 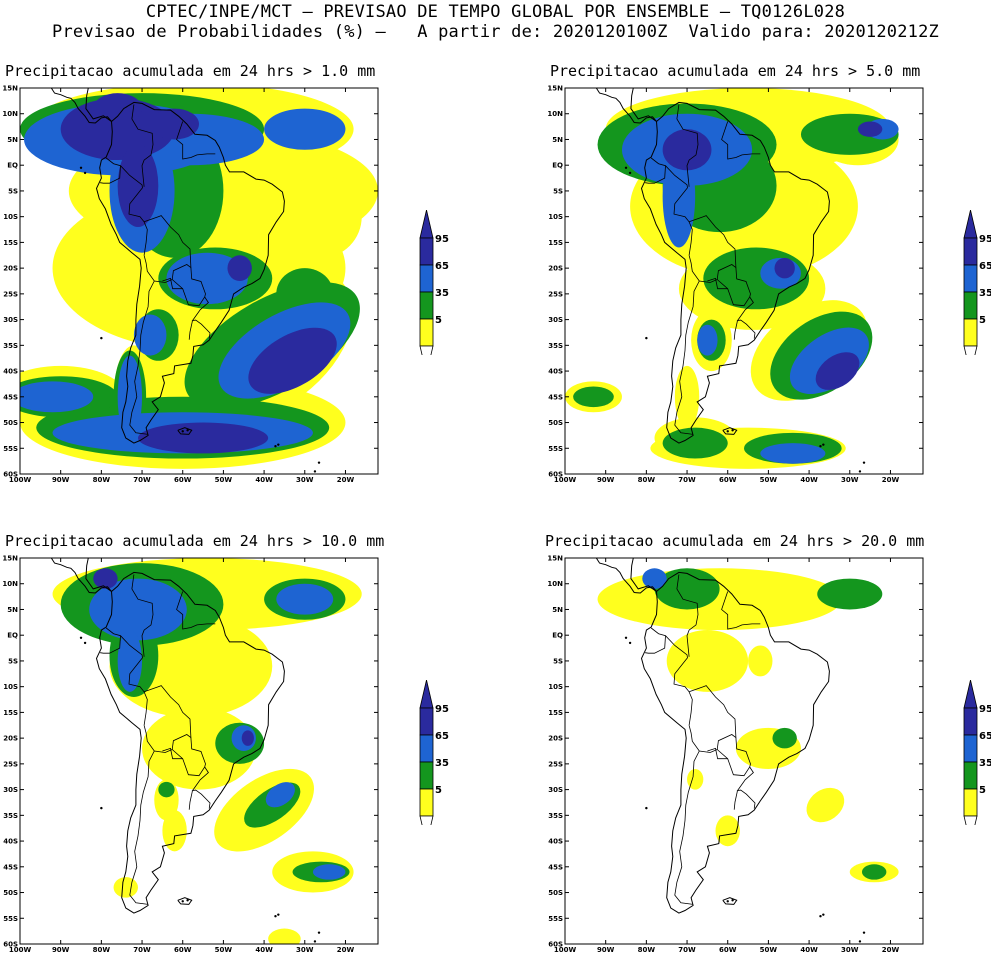 I want to click on lat-label: 30S, so click(x=555, y=790).